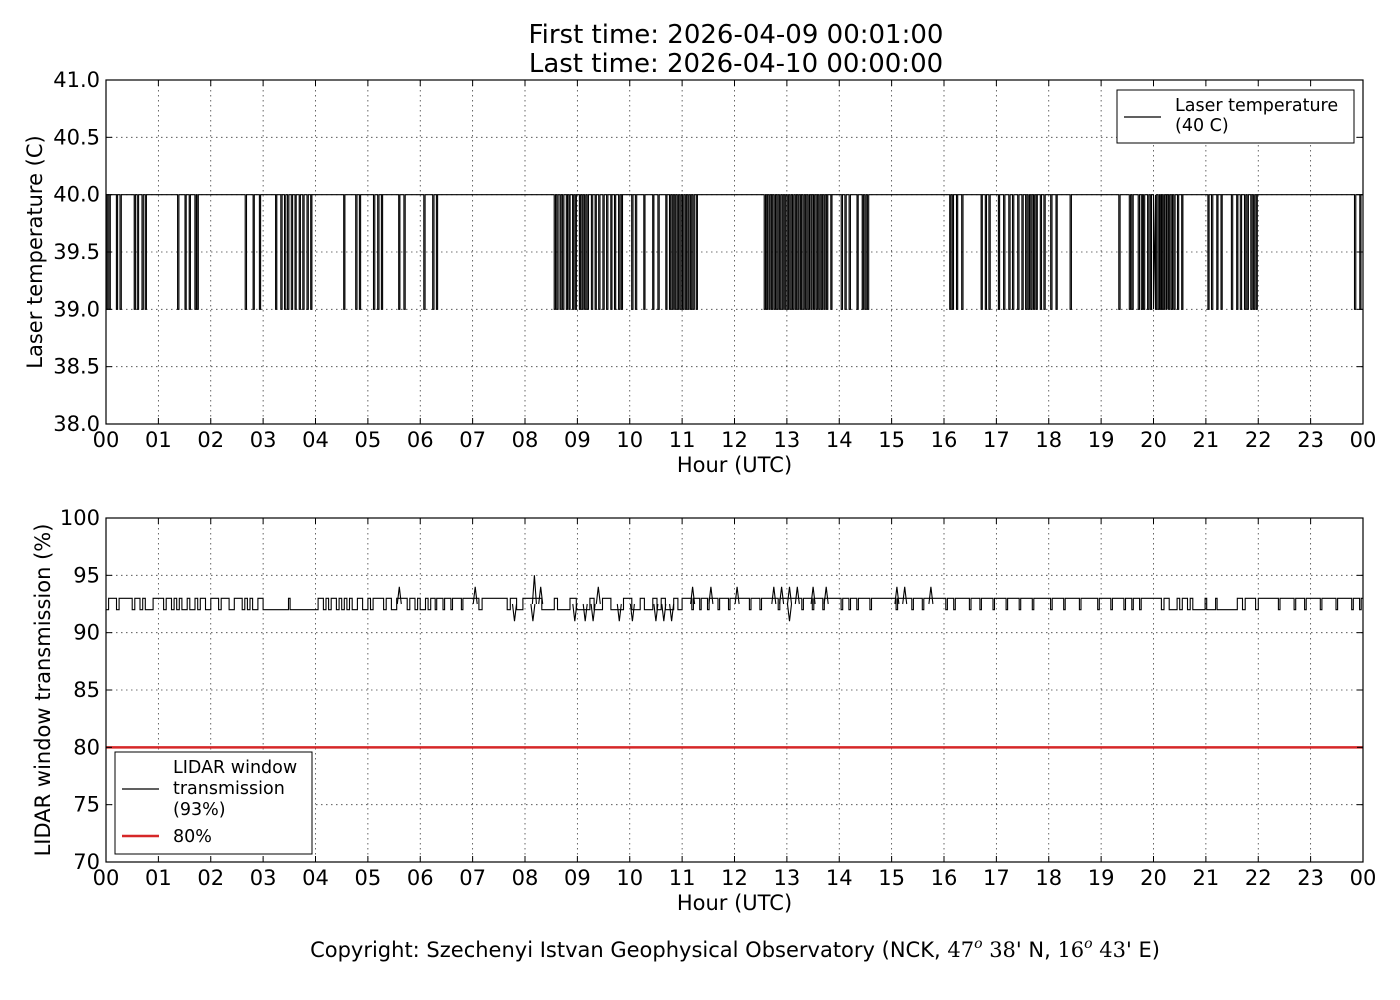  I want to click on y-tick-label: 38.0, so click(76, 424).